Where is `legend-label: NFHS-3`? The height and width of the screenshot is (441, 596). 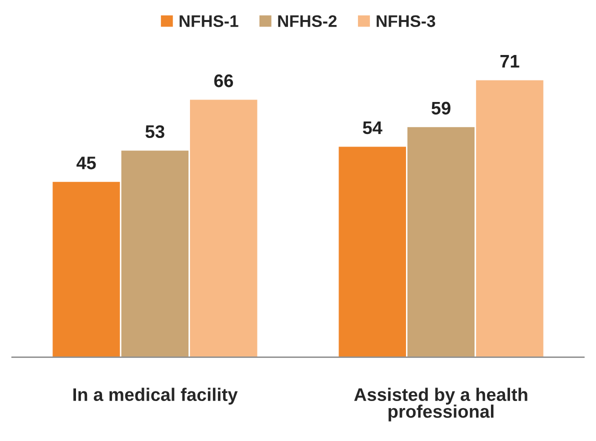
legend-label: NFHS-3 is located at coordinates (406, 21).